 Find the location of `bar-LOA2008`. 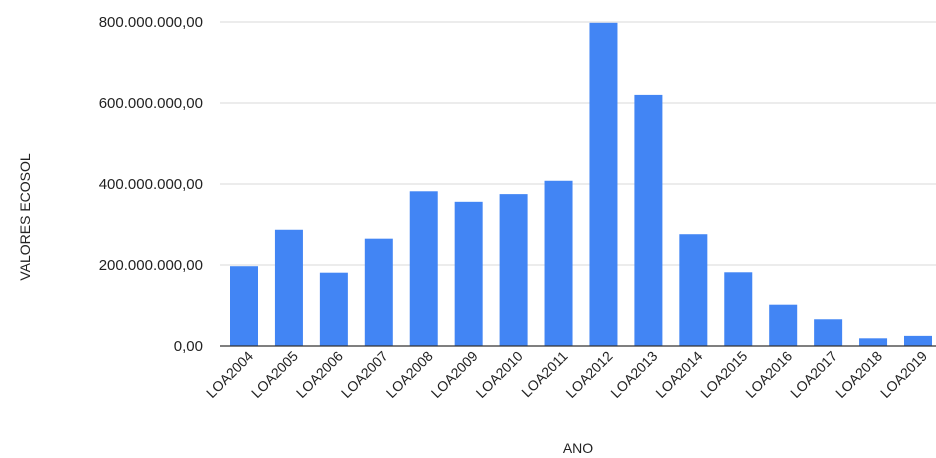

bar-LOA2008 is located at coordinates (423, 268).